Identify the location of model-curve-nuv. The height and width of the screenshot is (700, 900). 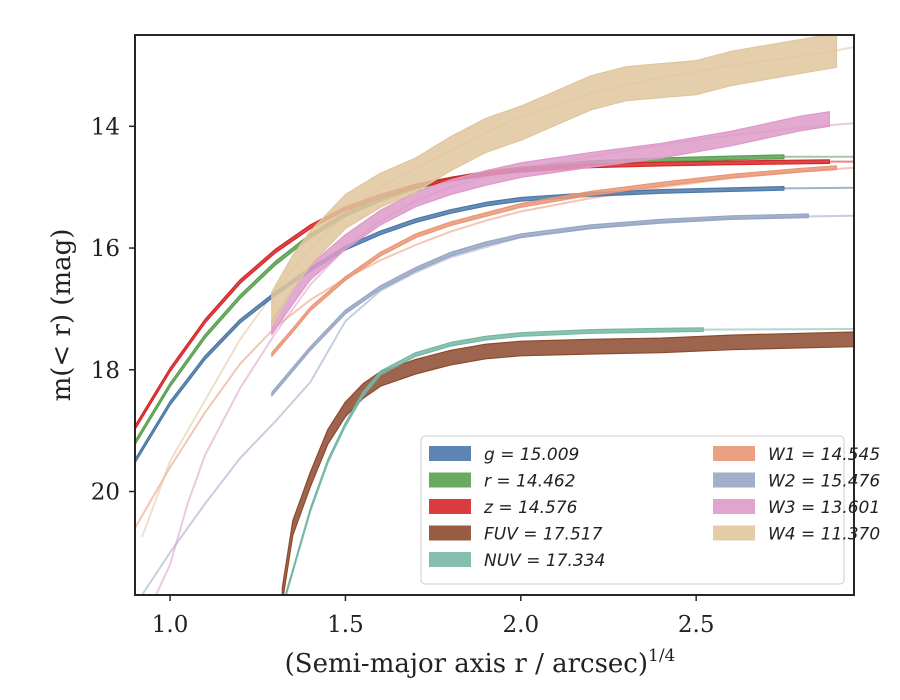
(778, 329).